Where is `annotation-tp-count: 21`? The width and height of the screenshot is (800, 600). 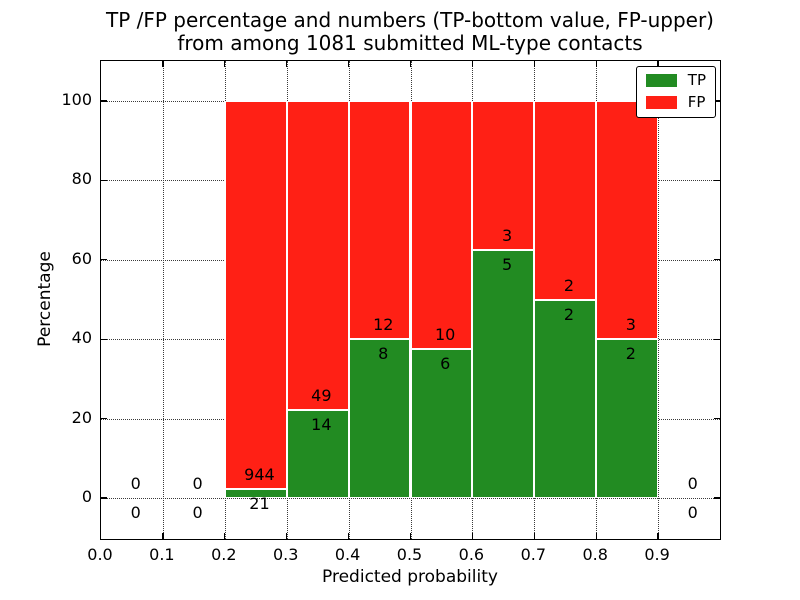 annotation-tp-count: 21 is located at coordinates (259, 504).